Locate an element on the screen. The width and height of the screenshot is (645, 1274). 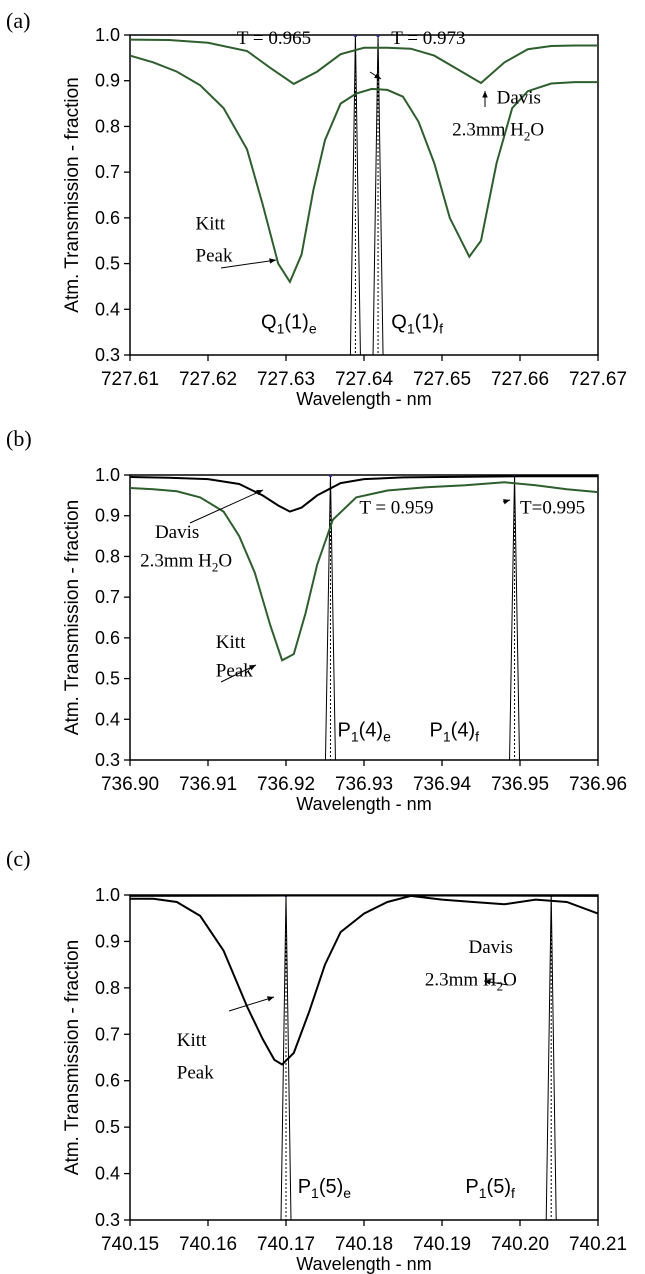
line-label: P1(5)e is located at coordinates (325, 1188).